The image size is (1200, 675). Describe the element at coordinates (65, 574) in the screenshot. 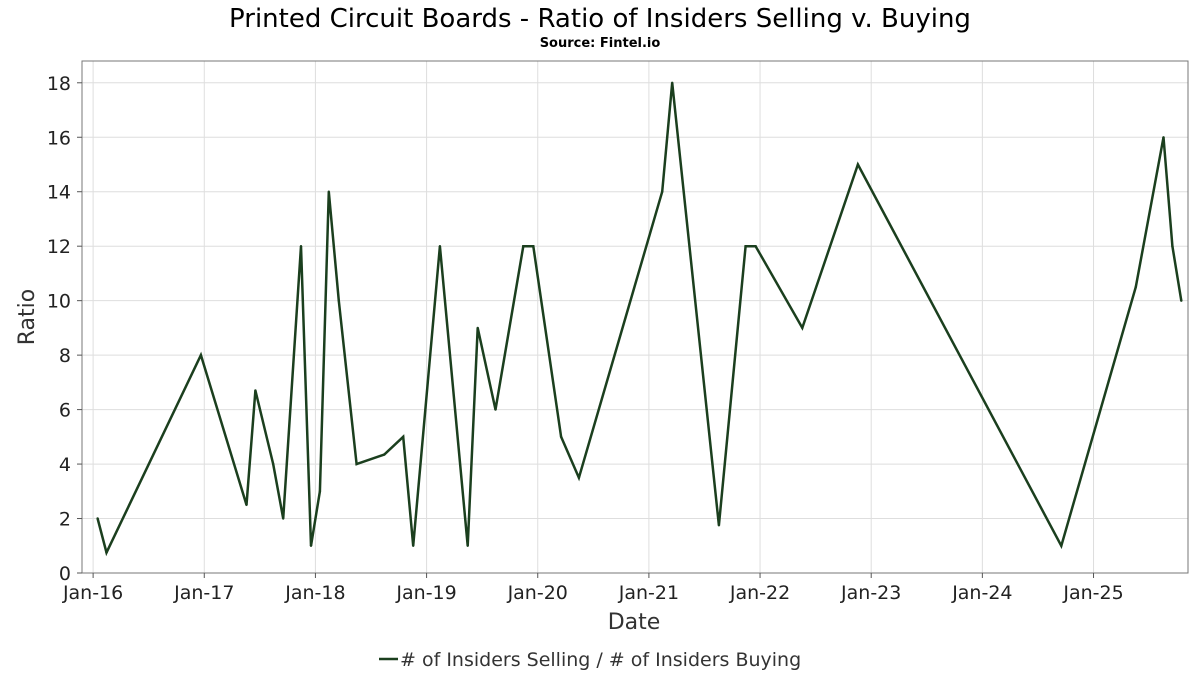

I see `y-tick-label: 0` at that location.